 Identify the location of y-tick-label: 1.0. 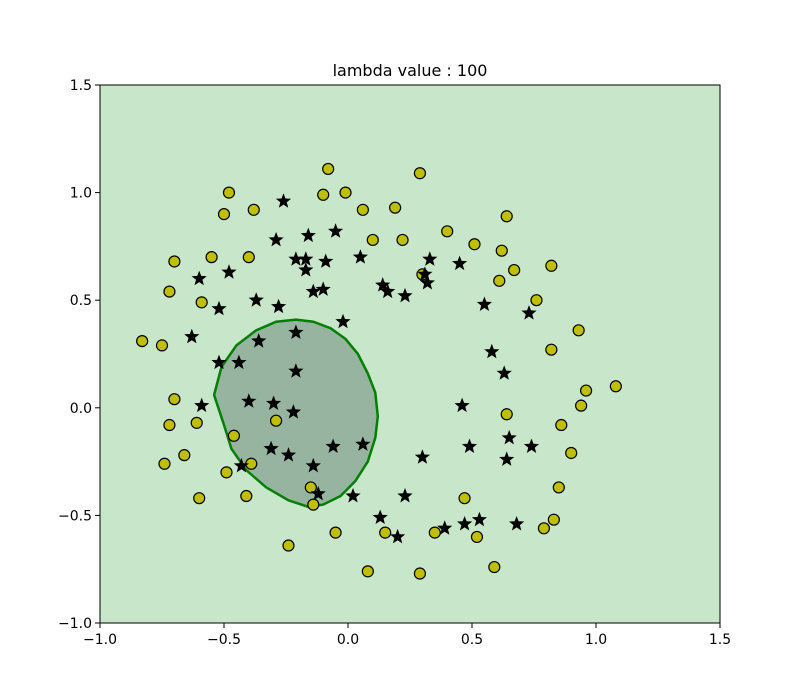
(81, 194).